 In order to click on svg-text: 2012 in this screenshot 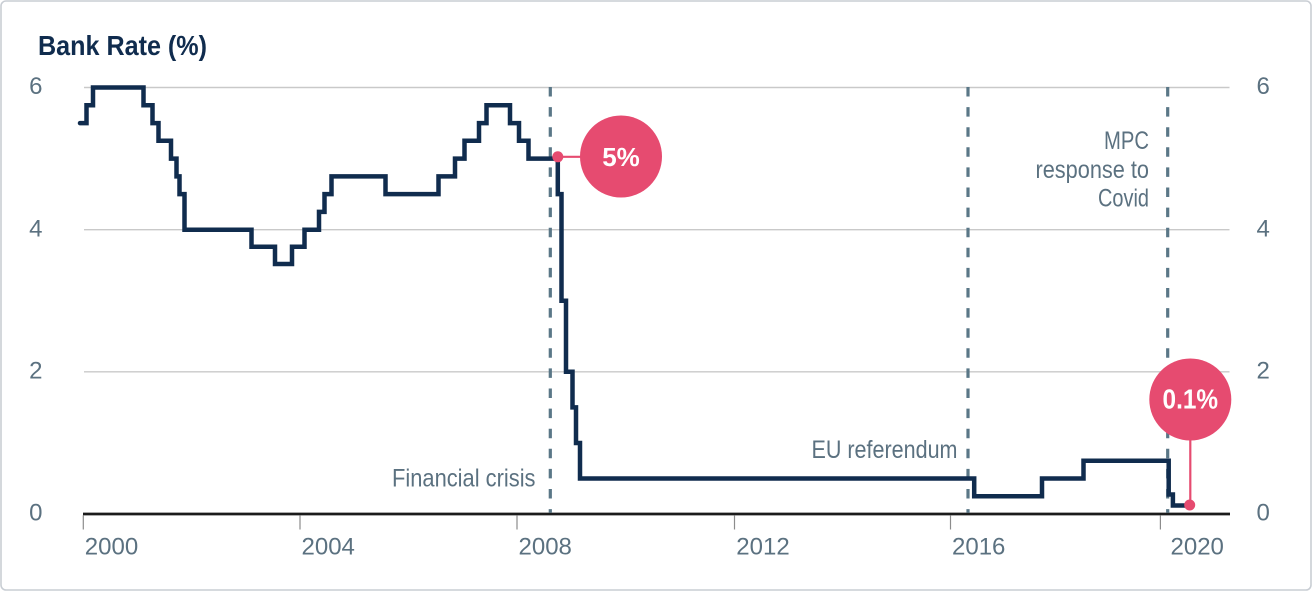, I will do `click(762, 547)`.